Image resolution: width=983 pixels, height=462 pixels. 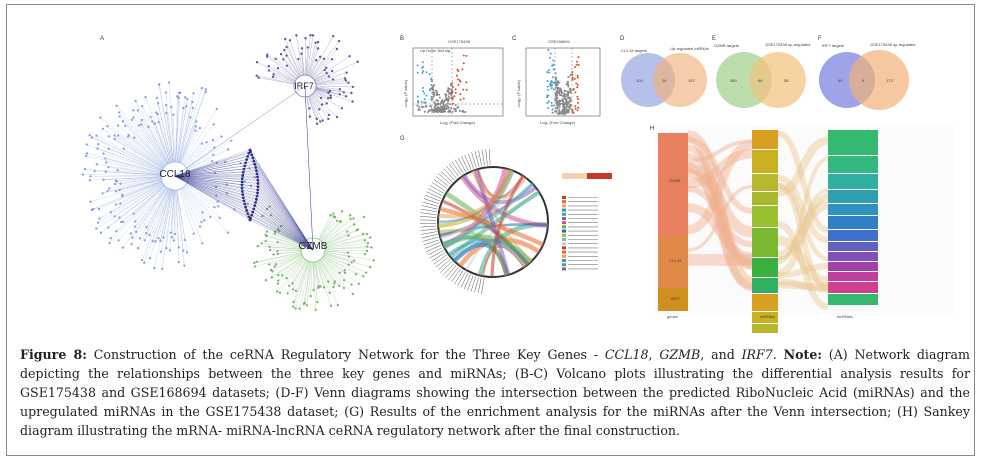 What do you see at coordinates (634, 50) in the screenshot?
I see `venn-d-left-label: CCL18 targets` at bounding box center [634, 50].